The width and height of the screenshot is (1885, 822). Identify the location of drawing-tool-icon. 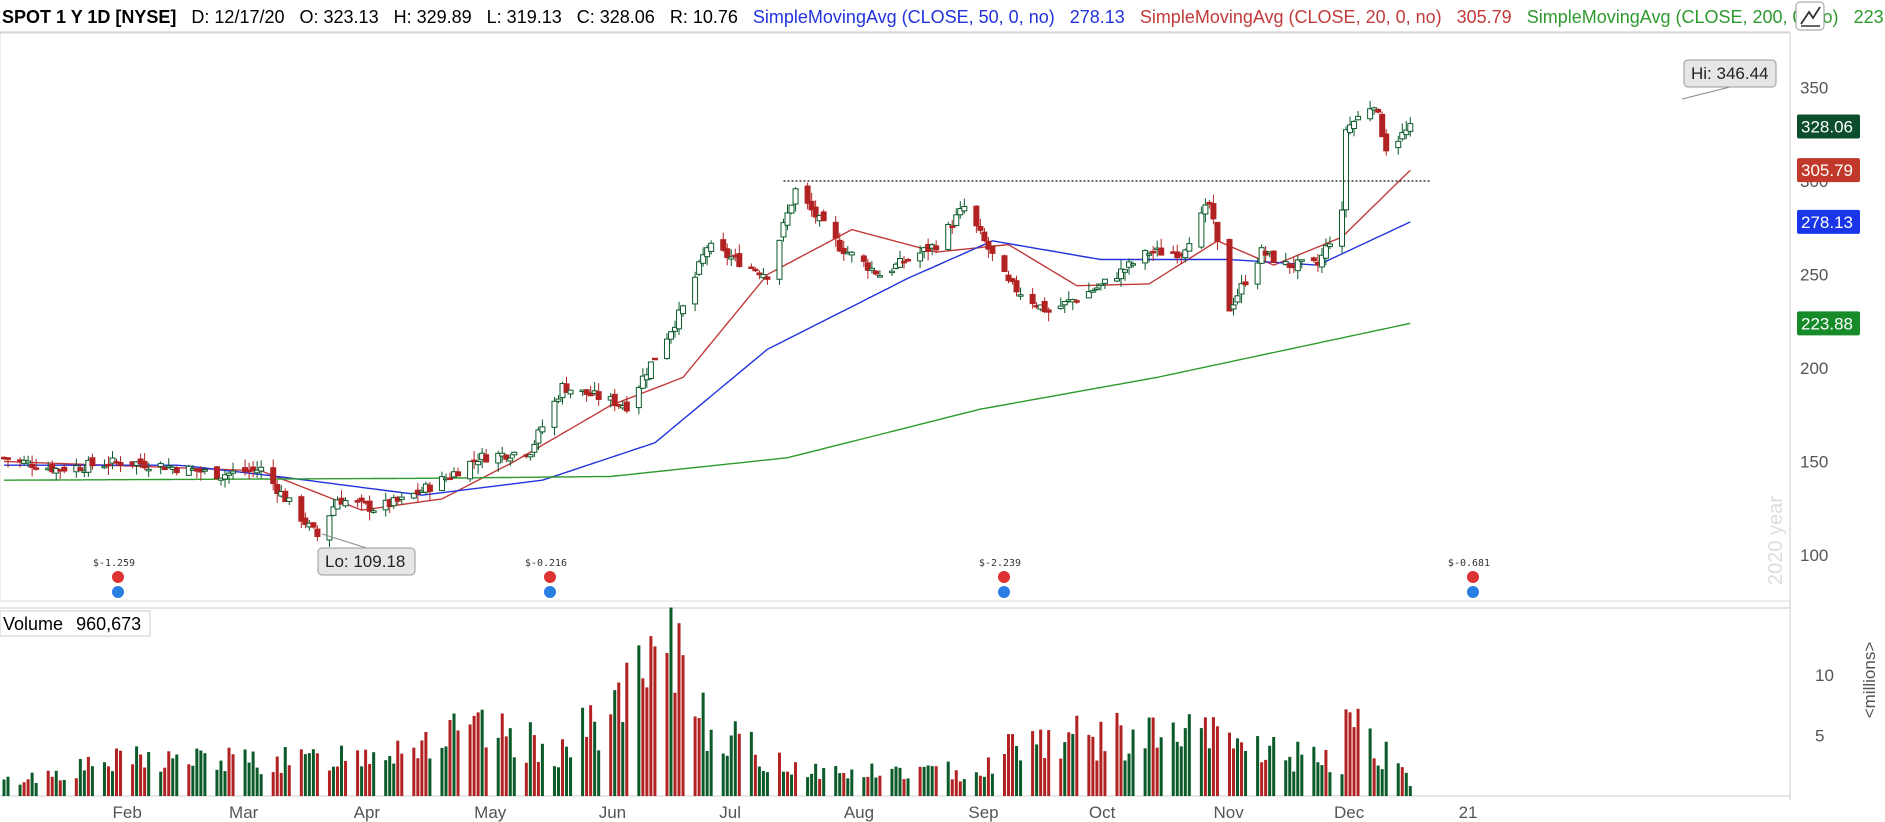
(1810, 16).